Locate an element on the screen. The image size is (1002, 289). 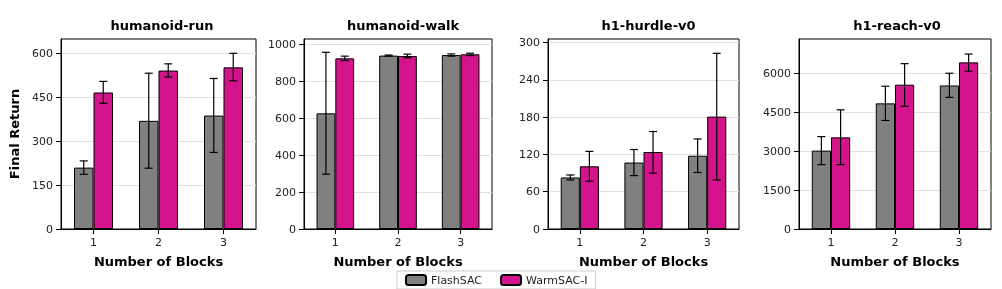
y-tick-label: 60 is located at coordinates (533, 192).